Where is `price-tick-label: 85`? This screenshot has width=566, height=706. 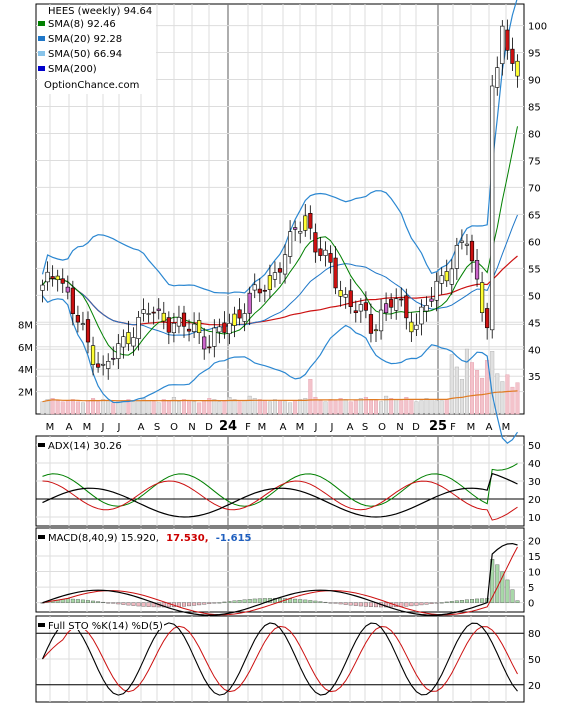 price-tick-label: 85 is located at coordinates (534, 108).